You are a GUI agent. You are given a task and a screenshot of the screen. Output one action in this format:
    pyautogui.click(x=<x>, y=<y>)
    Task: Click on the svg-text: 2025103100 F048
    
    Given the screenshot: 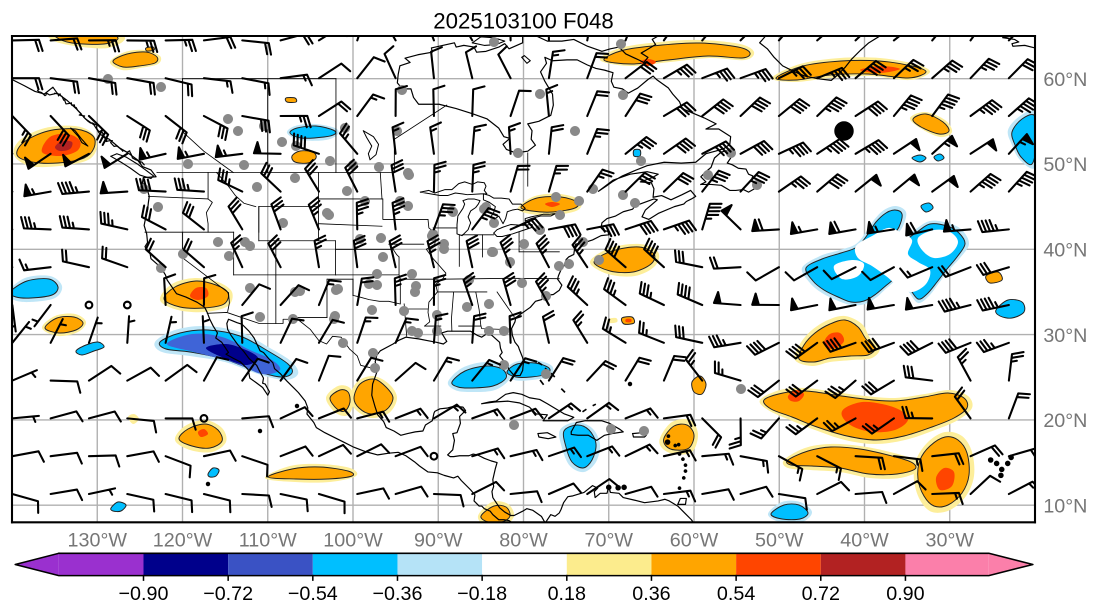 What is the action you would take?
    pyautogui.click(x=523, y=20)
    